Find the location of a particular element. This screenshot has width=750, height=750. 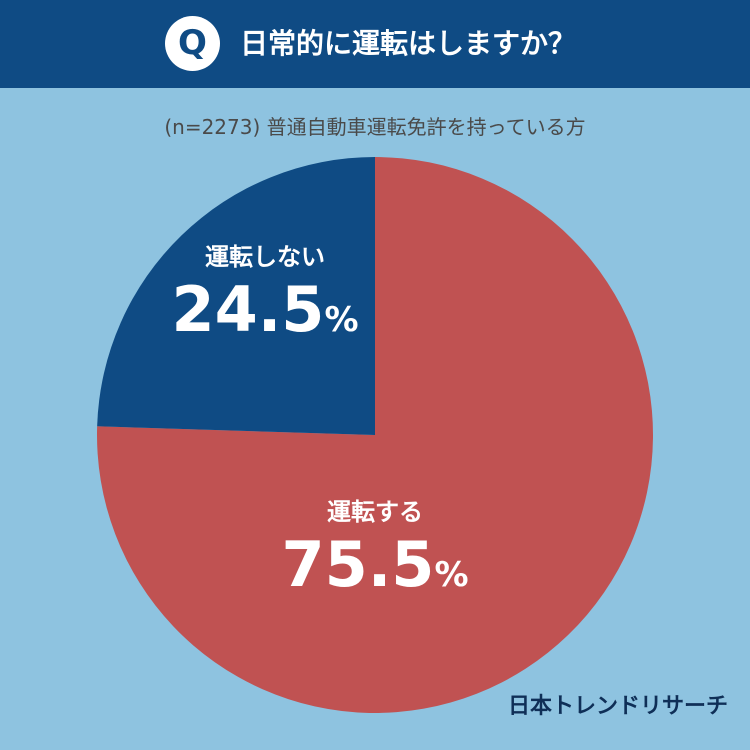

brand-logo: 日本トレンドリサーチ is located at coordinates (617, 706).